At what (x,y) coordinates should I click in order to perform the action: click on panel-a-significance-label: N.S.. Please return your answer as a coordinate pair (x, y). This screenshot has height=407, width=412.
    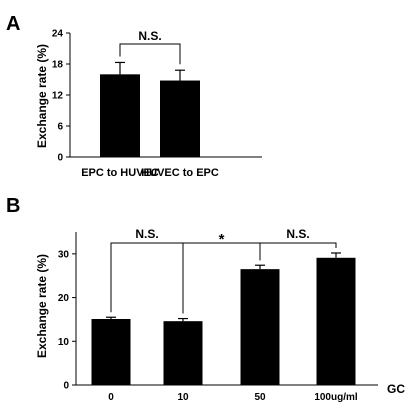
    Looking at the image, I should click on (149, 36).